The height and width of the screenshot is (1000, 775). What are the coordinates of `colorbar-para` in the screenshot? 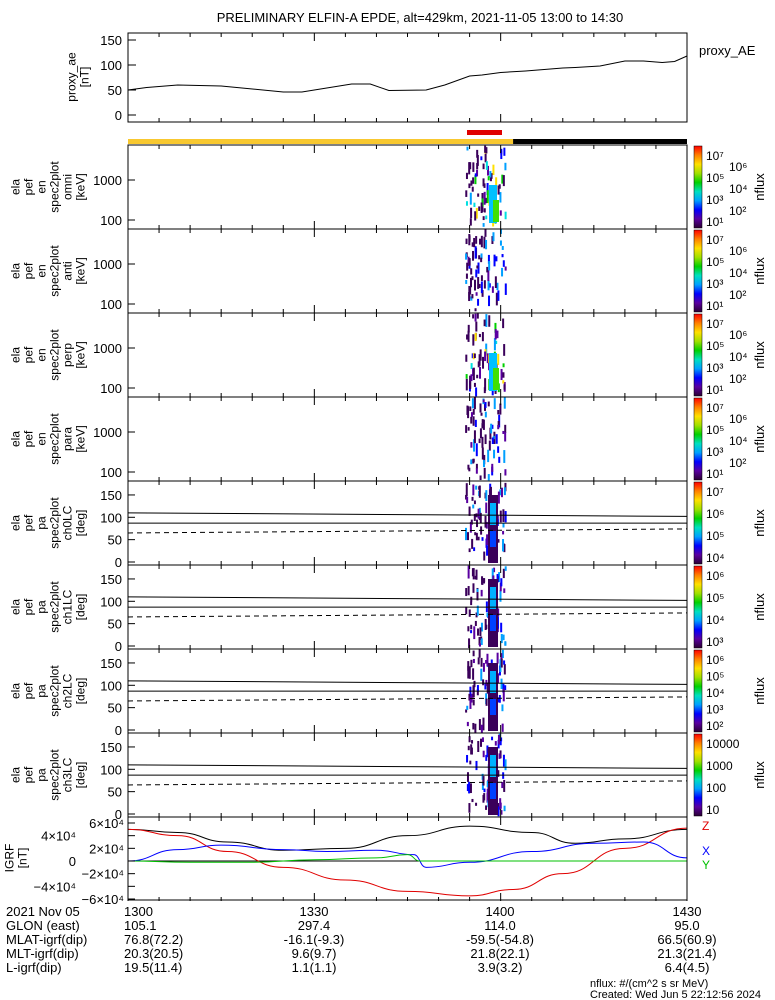 It's located at (698, 439).